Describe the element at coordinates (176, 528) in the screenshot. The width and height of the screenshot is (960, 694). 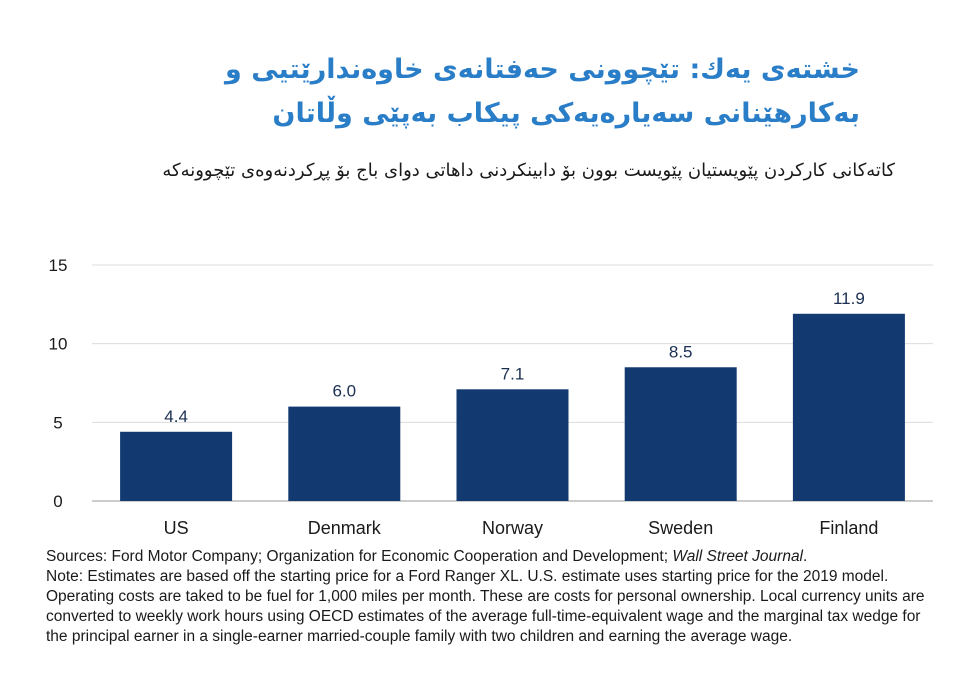
I see `x-category-label: US` at that location.